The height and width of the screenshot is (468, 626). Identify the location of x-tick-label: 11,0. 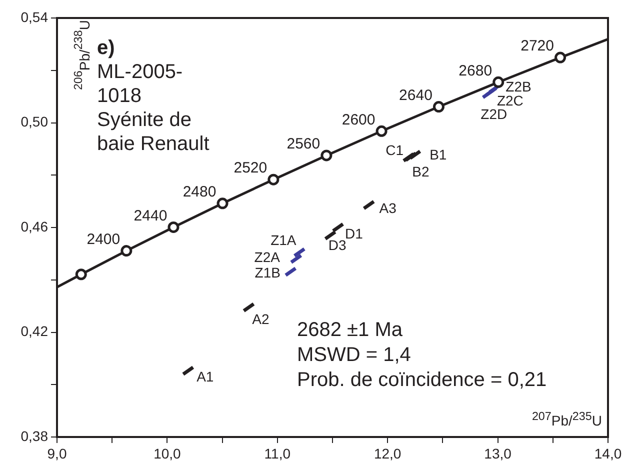
(277, 453).